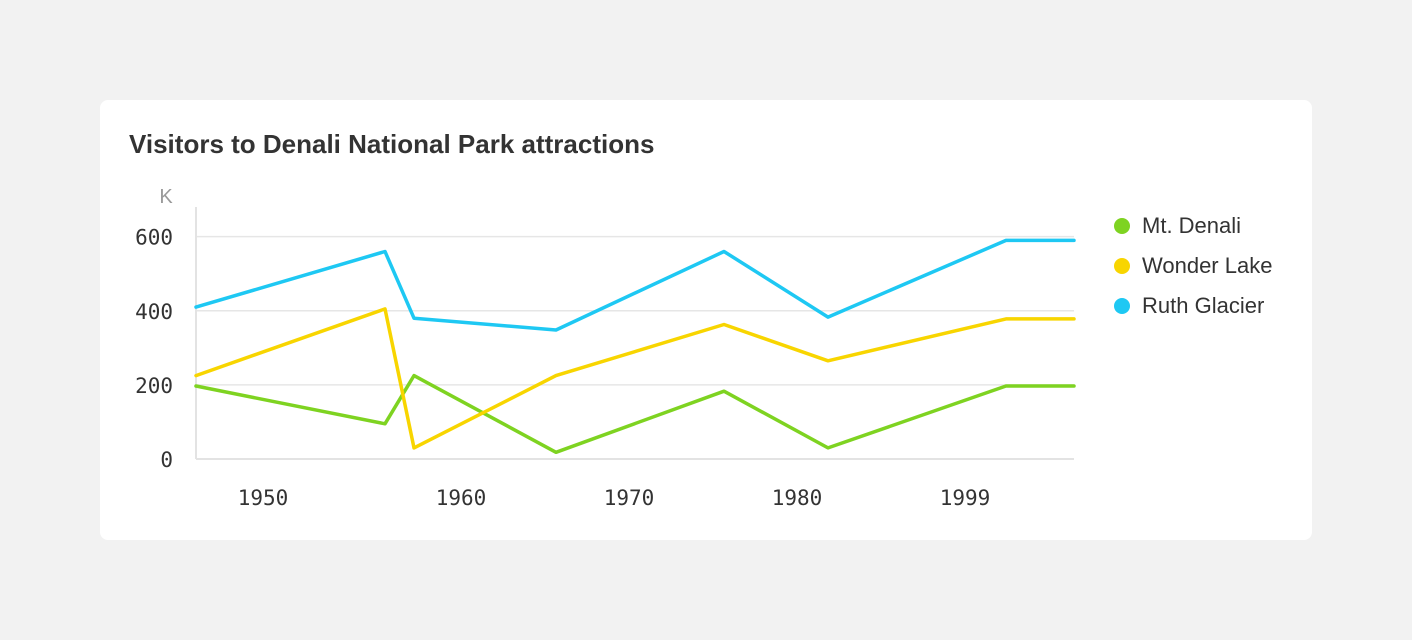 This screenshot has height=640, width=1412. I want to click on chart-legend: Mt. Denali Wonder Lake Ruth Glacier, so click(1193, 266).